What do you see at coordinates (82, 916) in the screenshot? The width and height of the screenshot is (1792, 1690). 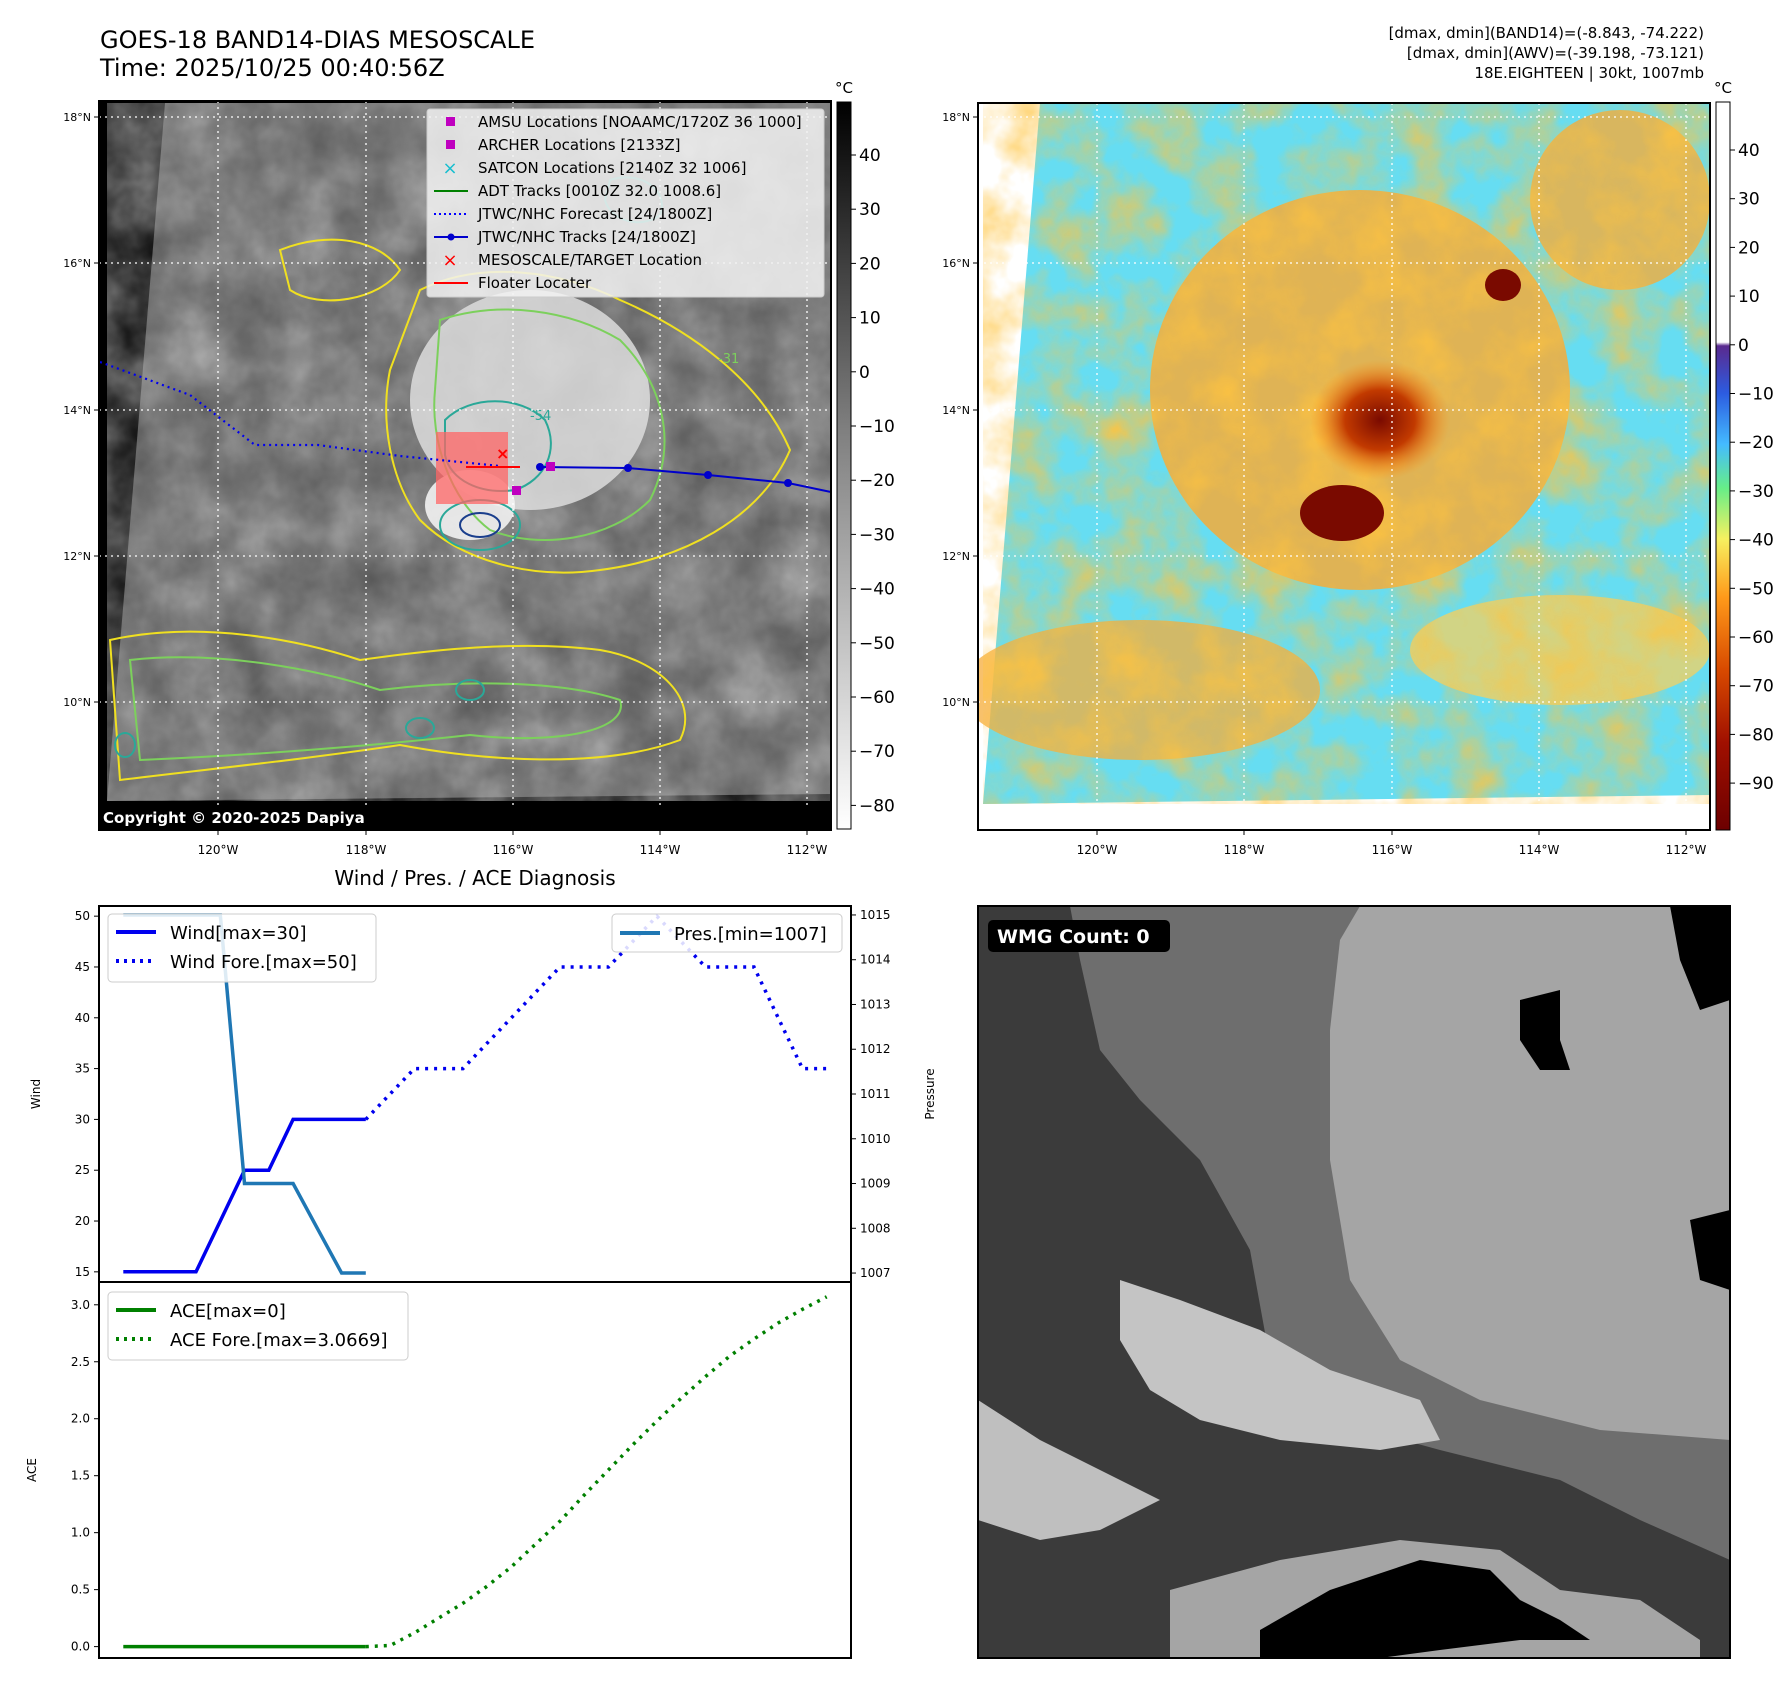 I see `y-tick-label: 50` at bounding box center [82, 916].